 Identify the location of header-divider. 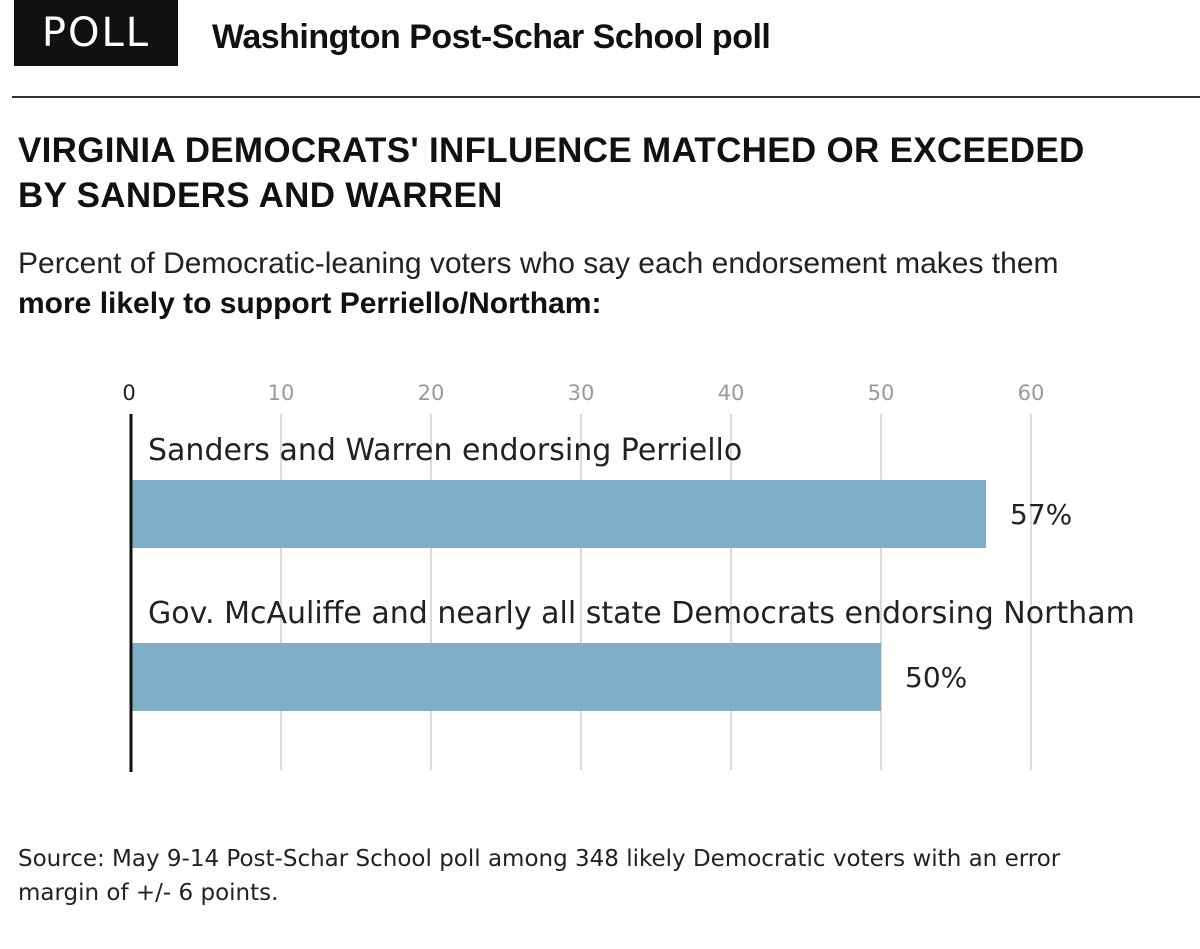
(606, 97).